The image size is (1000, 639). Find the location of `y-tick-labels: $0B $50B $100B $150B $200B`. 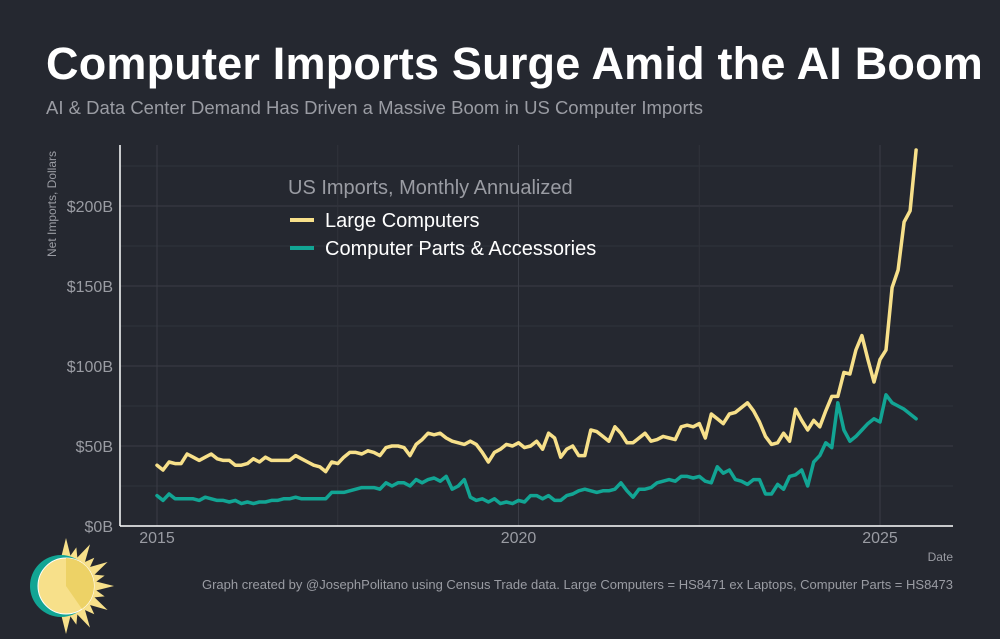

y-tick-labels: $0B $50B $100B $150B $200B is located at coordinates (90, 367).